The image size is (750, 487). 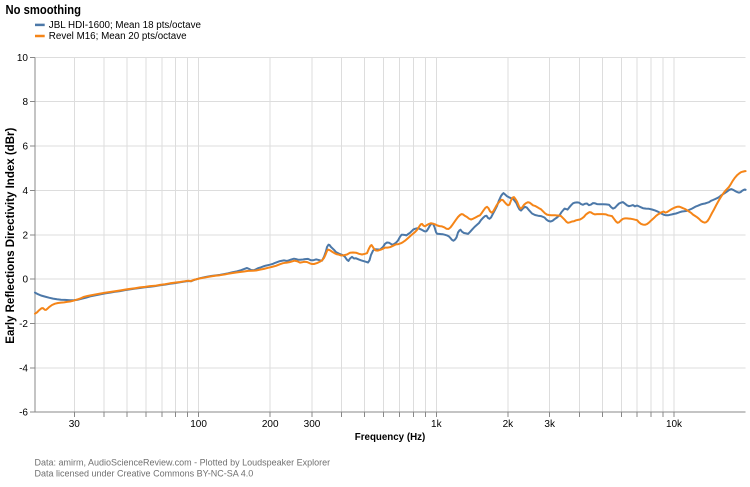 What do you see at coordinates (25, 191) in the screenshot?
I see `svg-text: 4` at bounding box center [25, 191].